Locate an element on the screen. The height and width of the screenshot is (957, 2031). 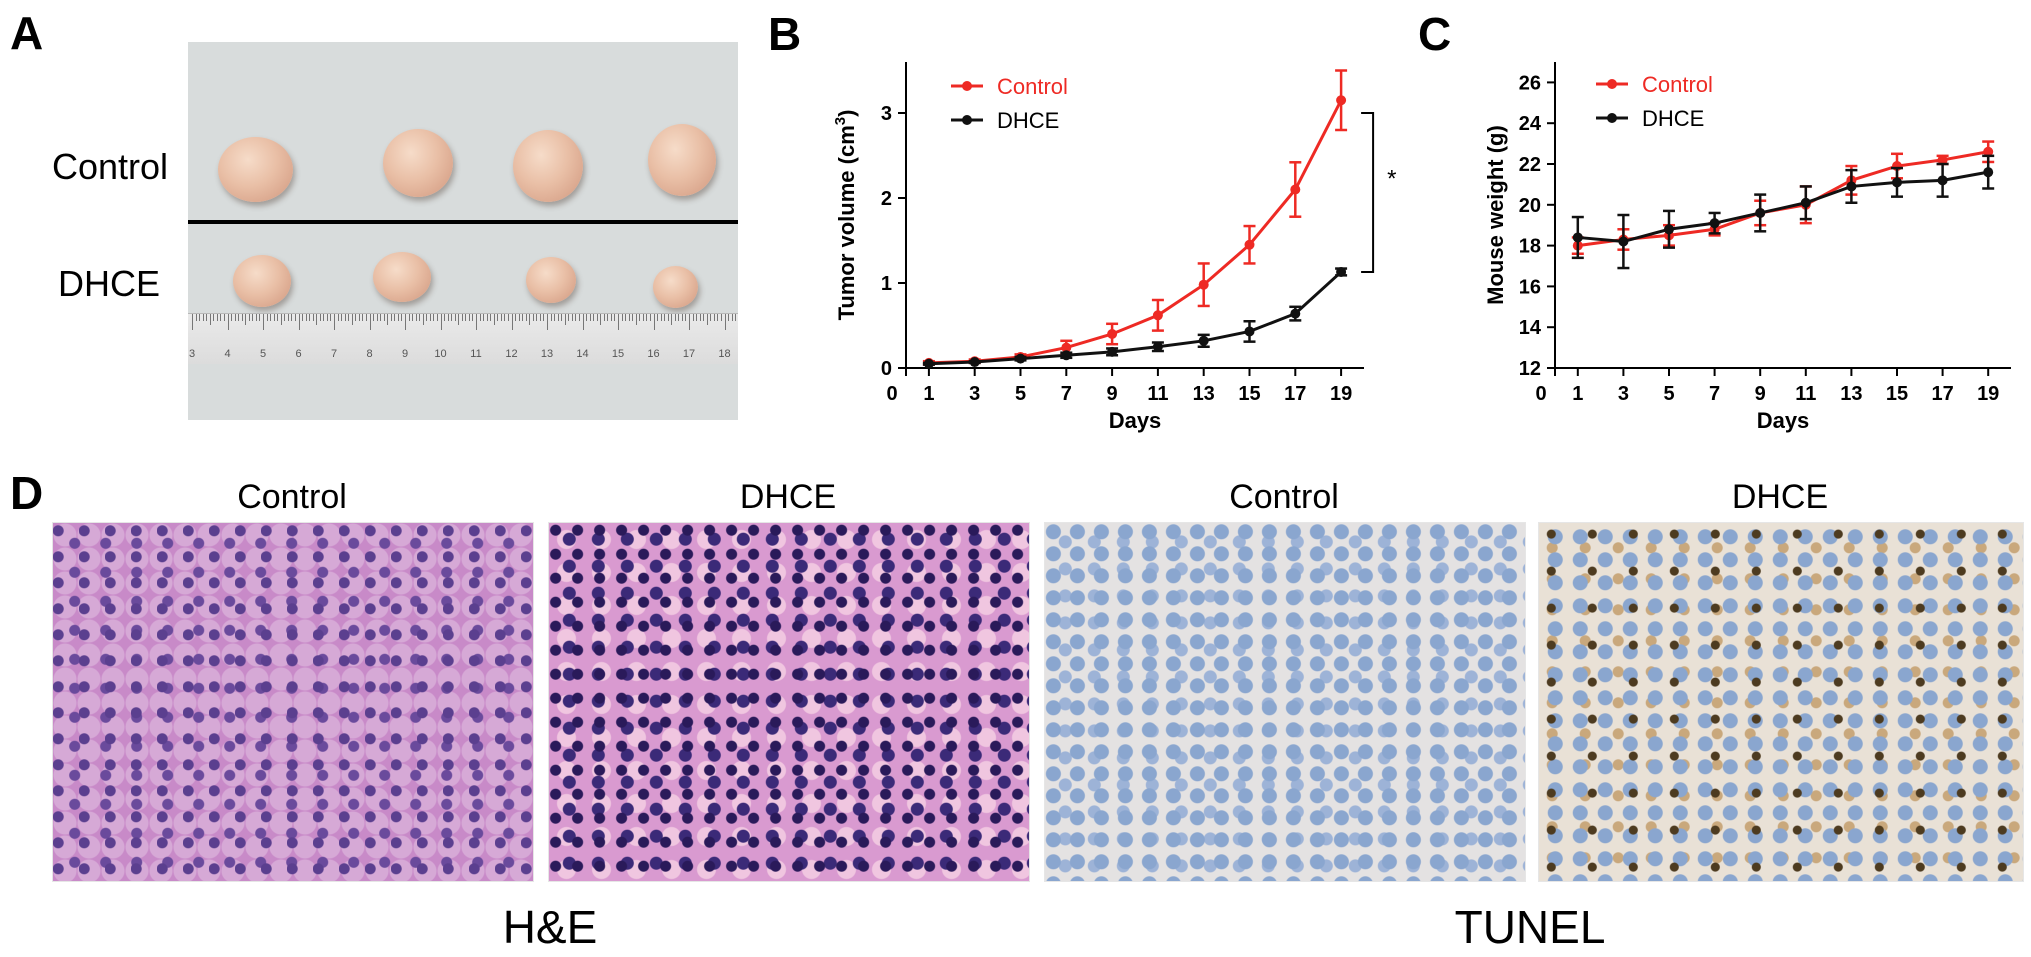
tunel-dhce-image is located at coordinates (1781, 702).